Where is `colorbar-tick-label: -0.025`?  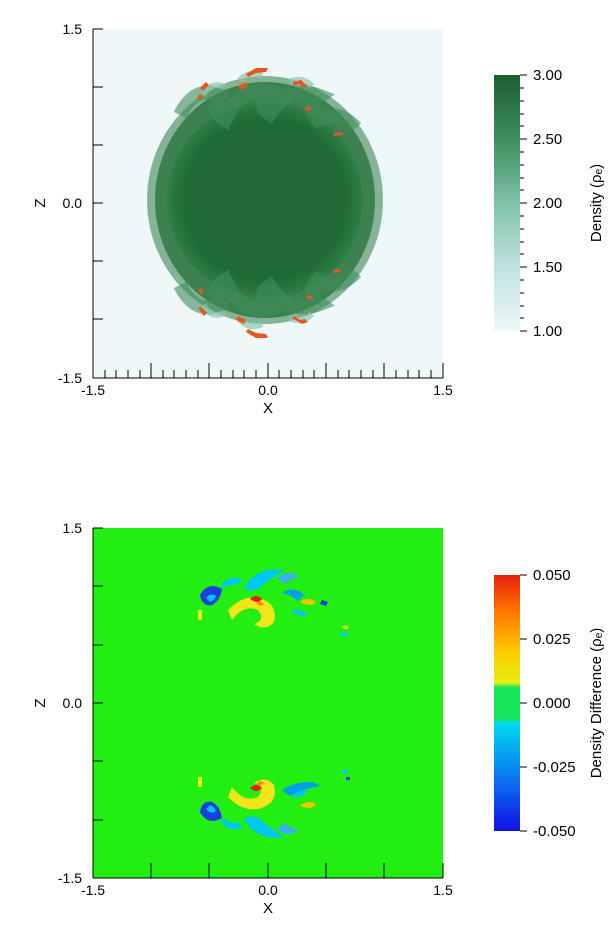 colorbar-tick-label: -0.025 is located at coordinates (554, 767).